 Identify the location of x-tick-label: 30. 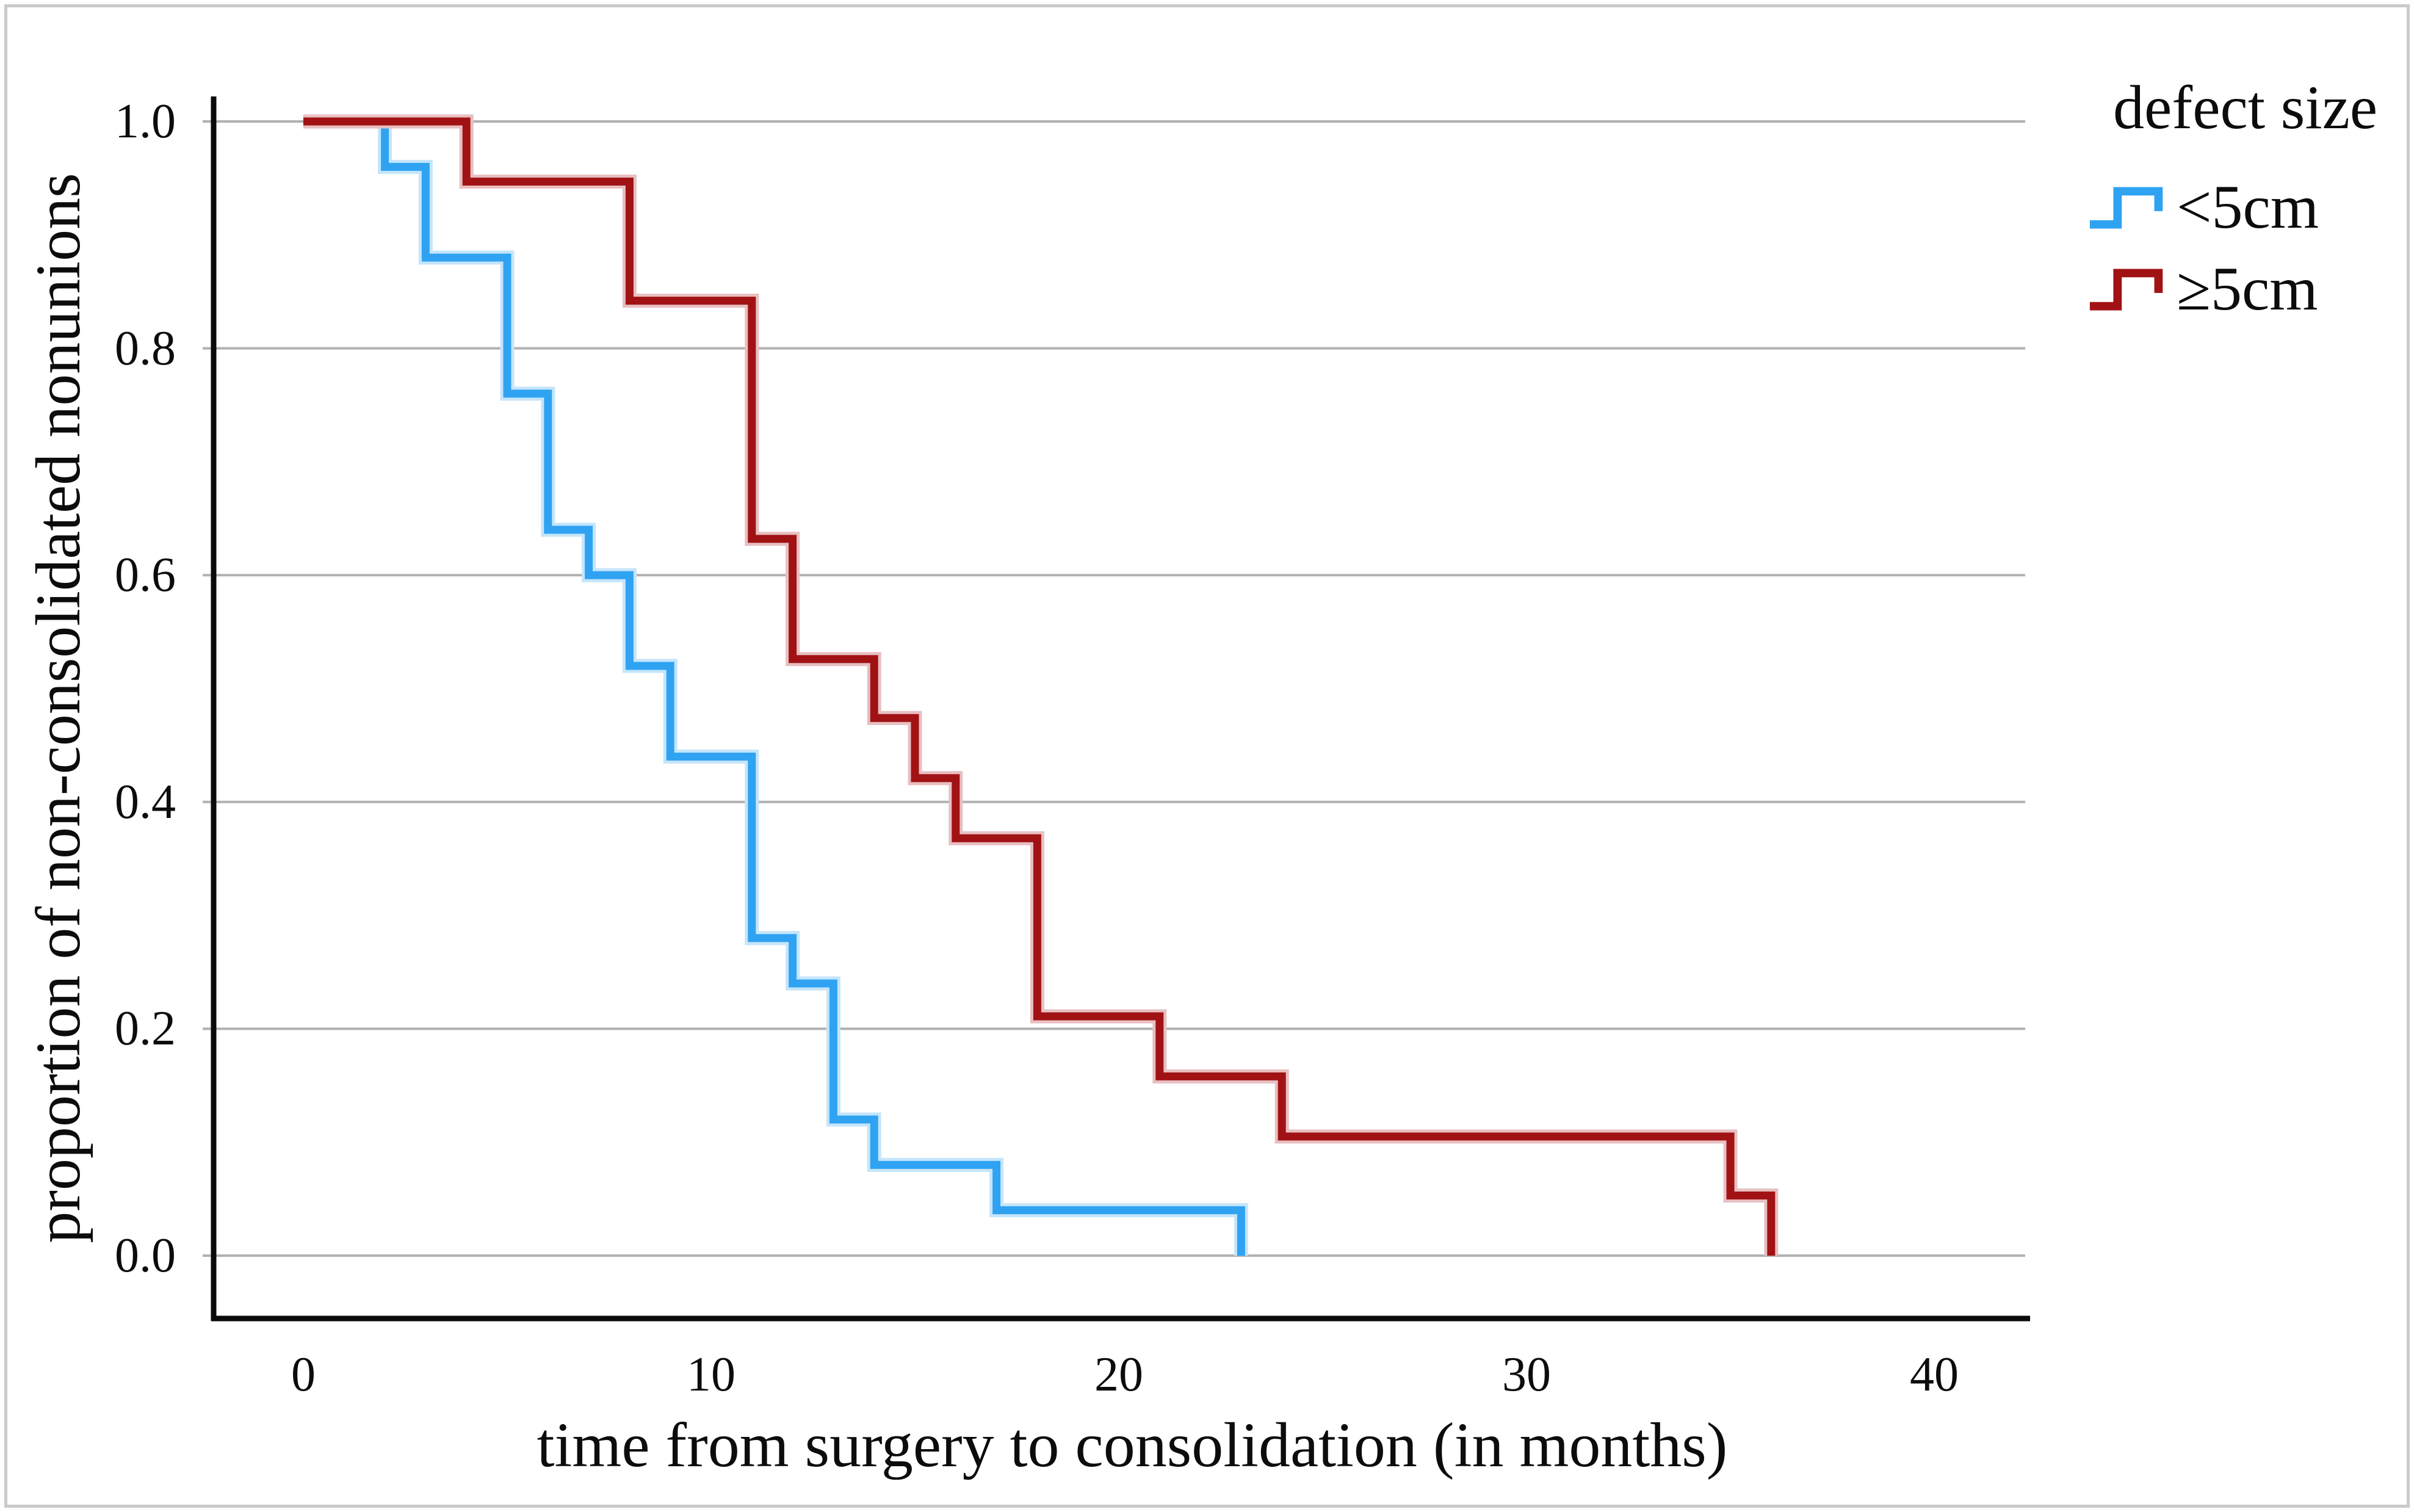
(1526, 1375).